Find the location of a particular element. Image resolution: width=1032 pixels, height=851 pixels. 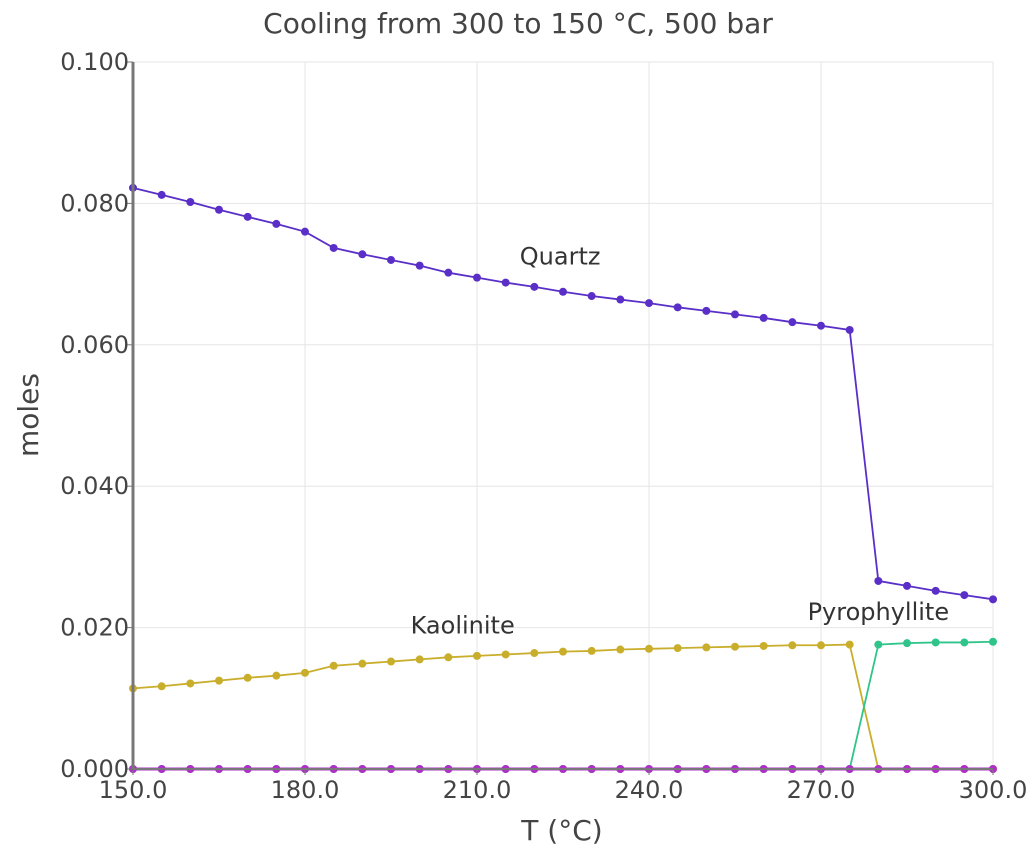

y-axis-title: moles is located at coordinates (28, 415).